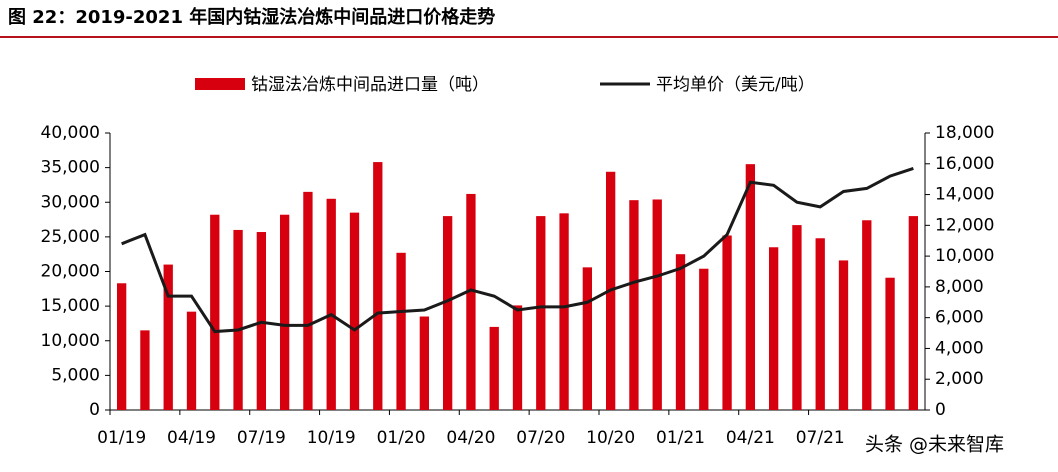 Image resolution: width=1058 pixels, height=472 pixels. What do you see at coordinates (934, 445) in the screenshot?
I see `watermark: 头条 @未来智库` at bounding box center [934, 445].